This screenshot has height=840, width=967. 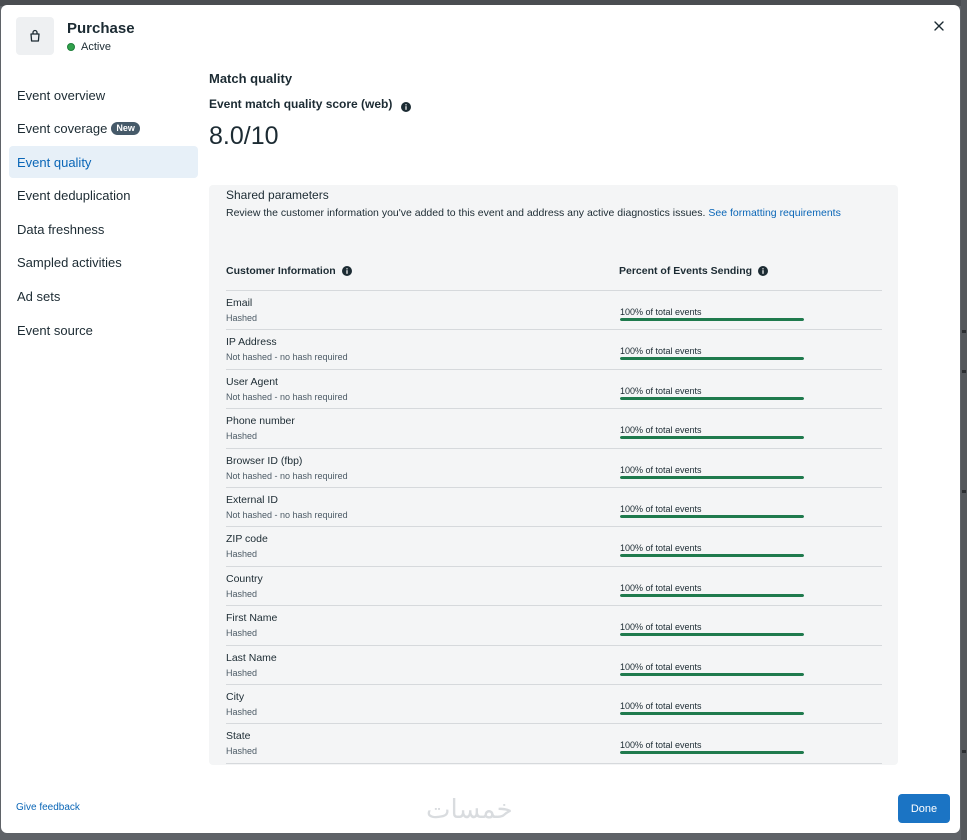 I want to click on sidebar-item-event-quality: Event quality, so click(x=103, y=162).